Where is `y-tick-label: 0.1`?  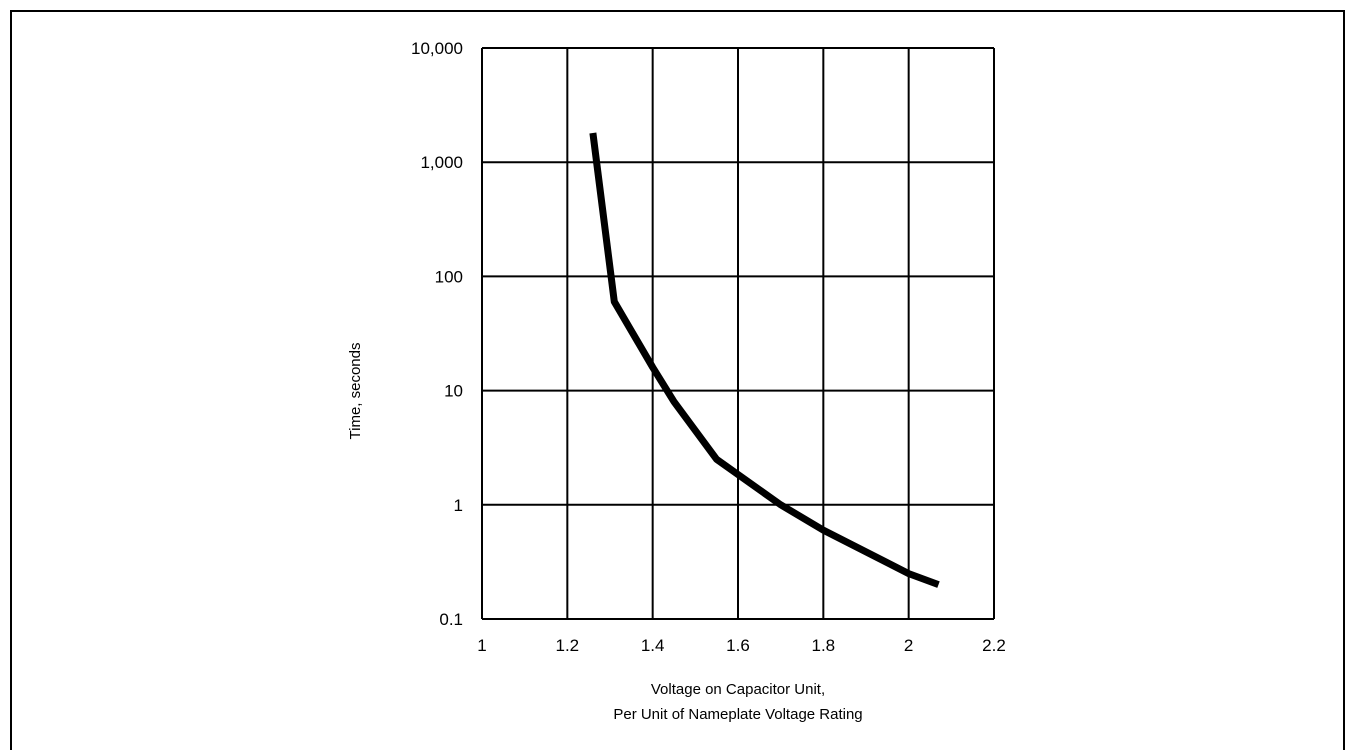 y-tick-label: 0.1 is located at coordinates (451, 619).